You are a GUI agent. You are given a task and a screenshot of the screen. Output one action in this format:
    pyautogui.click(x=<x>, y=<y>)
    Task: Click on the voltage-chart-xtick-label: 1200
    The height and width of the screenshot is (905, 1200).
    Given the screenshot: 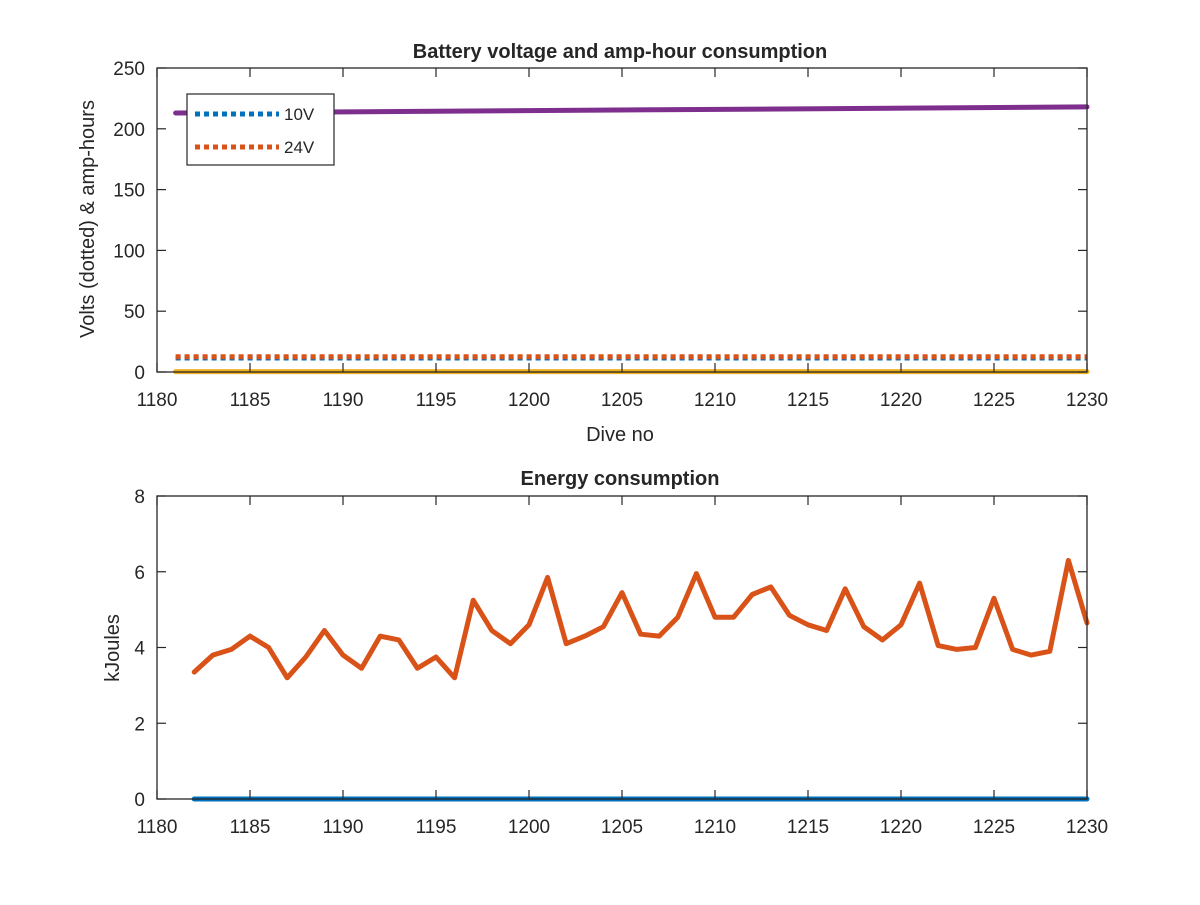 What is the action you would take?
    pyautogui.click(x=529, y=400)
    